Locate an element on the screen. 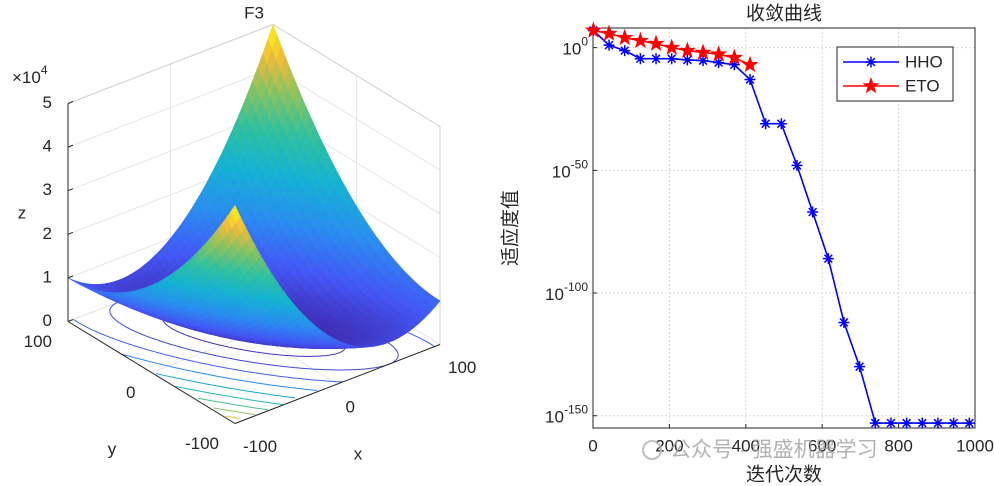 The width and height of the screenshot is (994, 486). y-tick-label-exponent: -50 is located at coordinates (580, 165).